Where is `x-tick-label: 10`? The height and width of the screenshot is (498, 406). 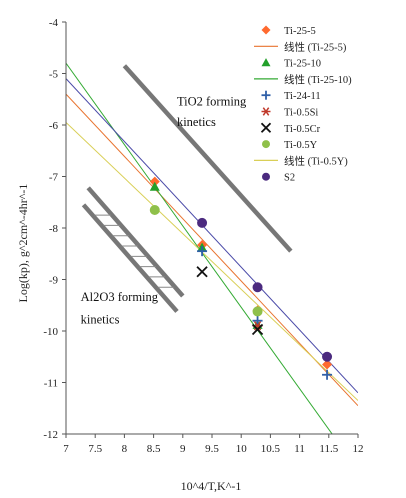
x-tick-label: 10 is located at coordinates (242, 449).